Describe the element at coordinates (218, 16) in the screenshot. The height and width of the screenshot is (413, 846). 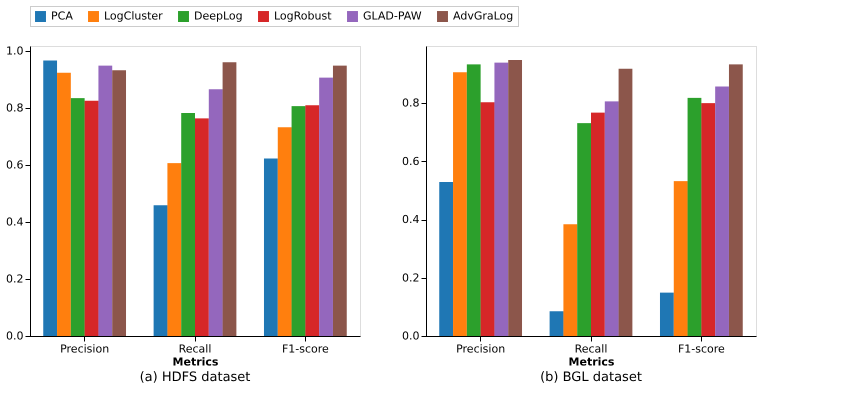
I see `legend-label: DeepLog` at that location.